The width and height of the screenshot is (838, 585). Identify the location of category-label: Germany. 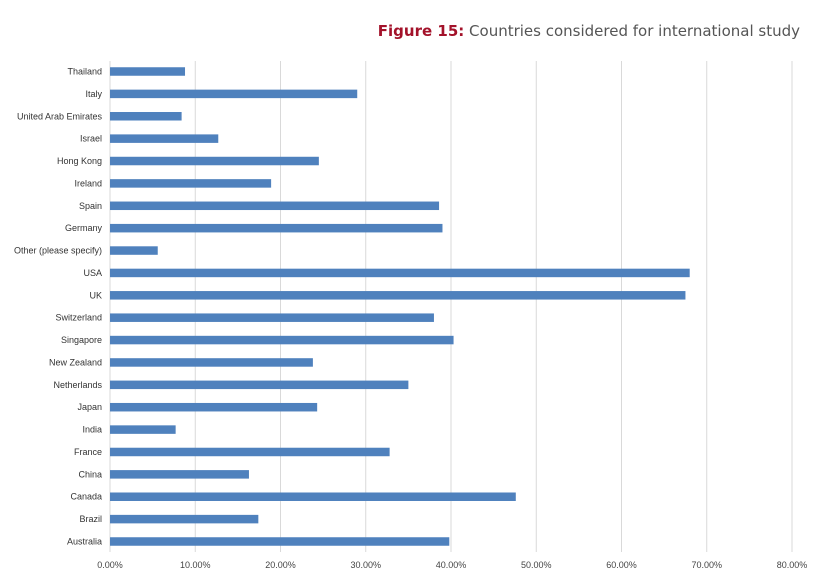
(84, 228).